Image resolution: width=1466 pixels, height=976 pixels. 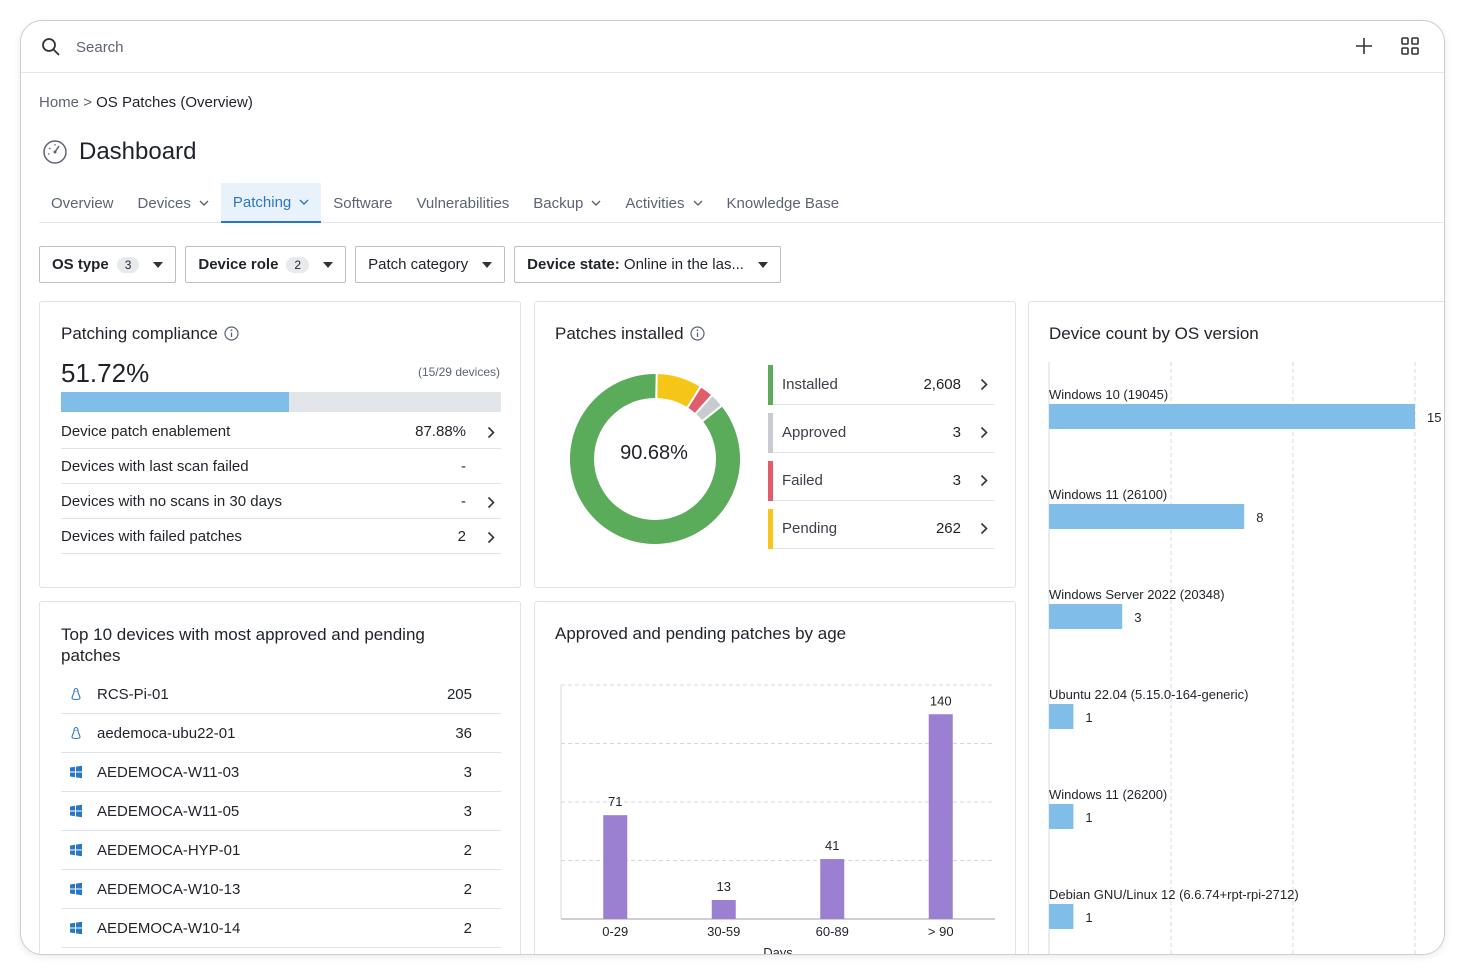 I want to click on tab-vulnerabilities: Vulnerabilities, so click(x=462, y=203).